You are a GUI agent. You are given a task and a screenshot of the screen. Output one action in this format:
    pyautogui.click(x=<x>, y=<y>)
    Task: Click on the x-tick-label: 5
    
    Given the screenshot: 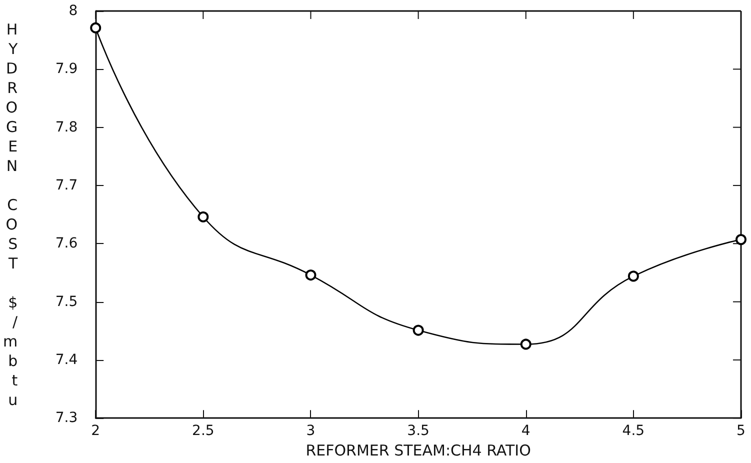 What is the action you would take?
    pyautogui.click(x=741, y=431)
    